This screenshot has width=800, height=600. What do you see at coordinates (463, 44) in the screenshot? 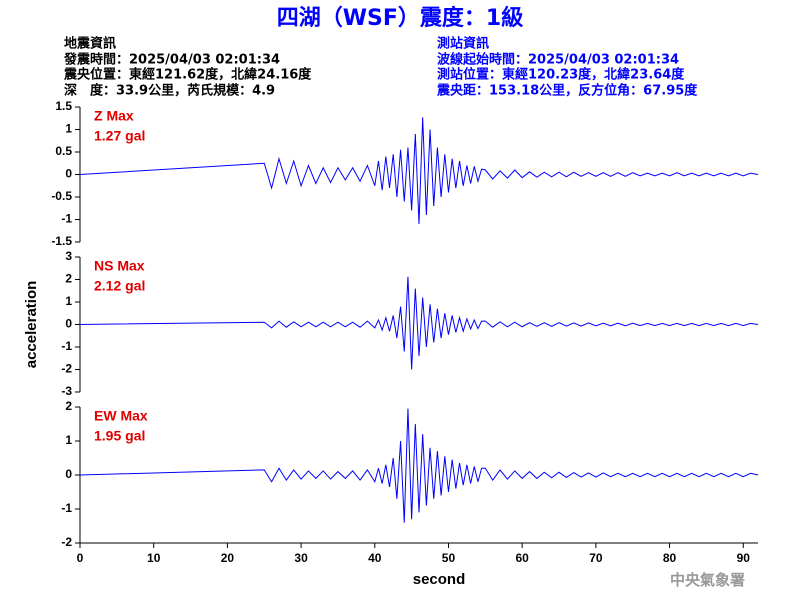
I see `info-right: 測站資訊` at bounding box center [463, 44].